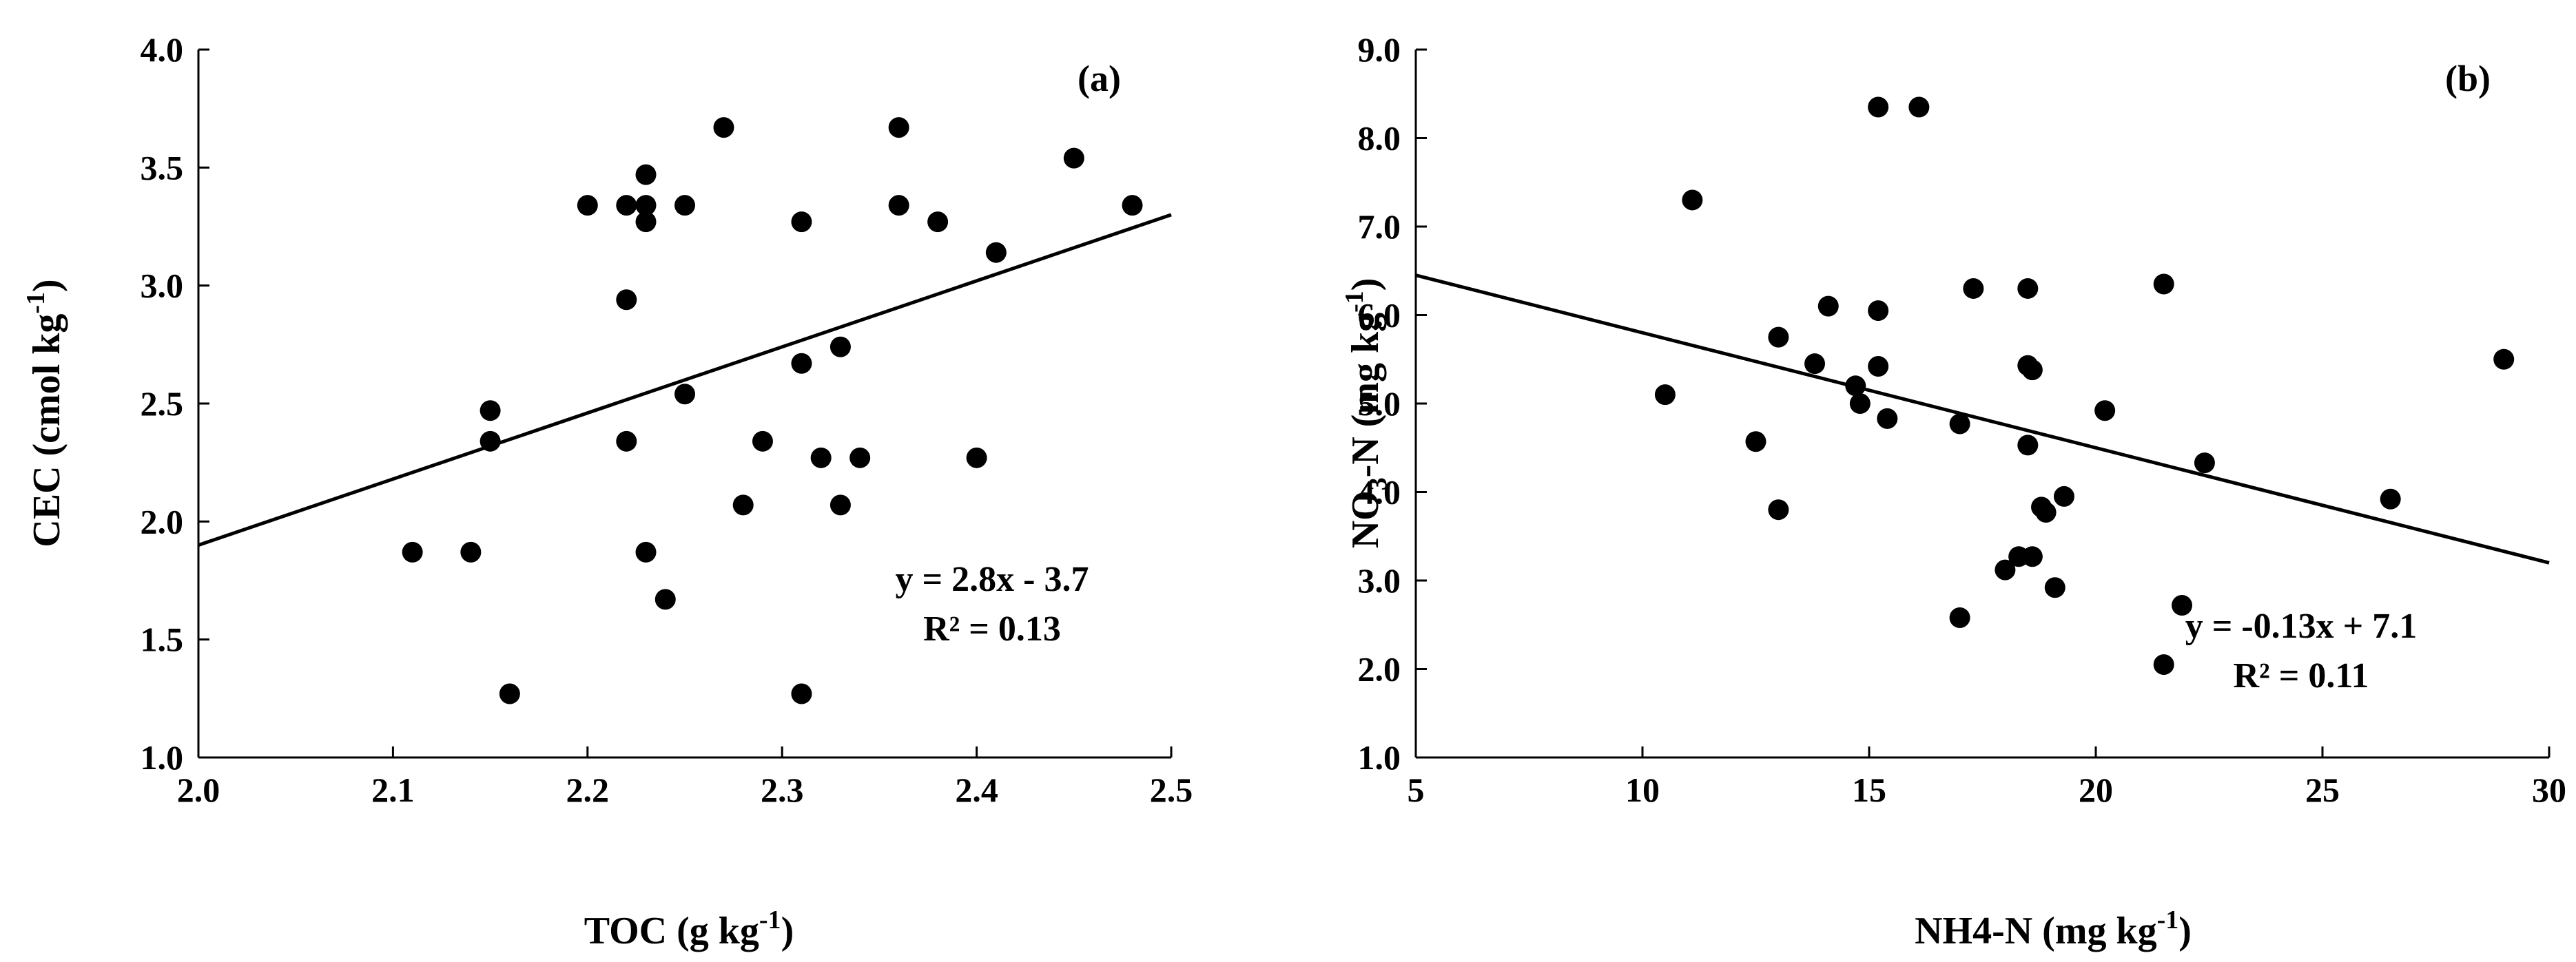  I want to click on panel-a-x-axis-title: TOC (g kg-1), so click(689, 929).